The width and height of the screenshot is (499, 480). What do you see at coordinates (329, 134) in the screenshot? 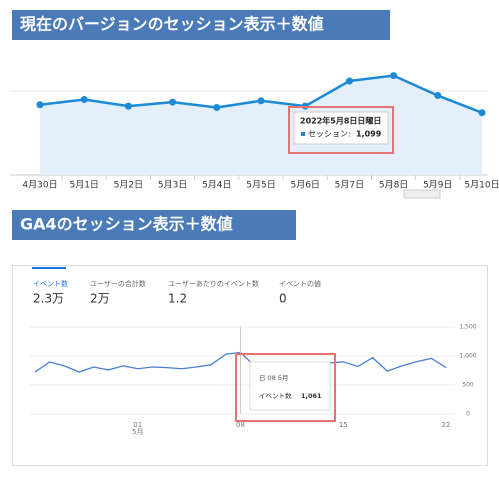
I see `tooltip-label: セッション:` at bounding box center [329, 134].